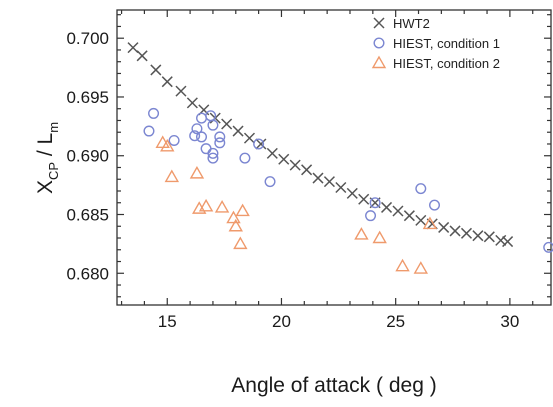  Describe the element at coordinates (446, 63) in the screenshot. I see `legend-label-2: HIEST, condition 2` at that location.